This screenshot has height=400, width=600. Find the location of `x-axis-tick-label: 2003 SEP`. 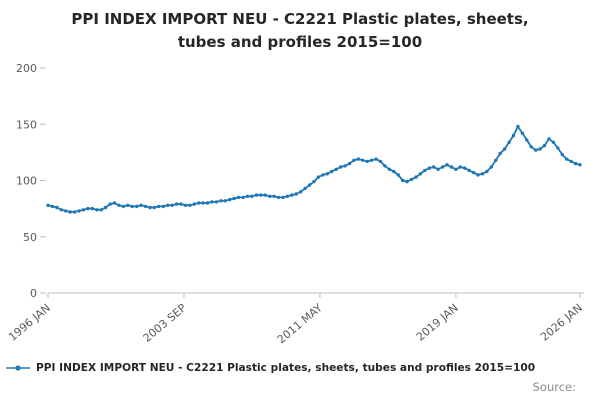

x-axis-tick-label: 2003 SEP is located at coordinates (165, 323).